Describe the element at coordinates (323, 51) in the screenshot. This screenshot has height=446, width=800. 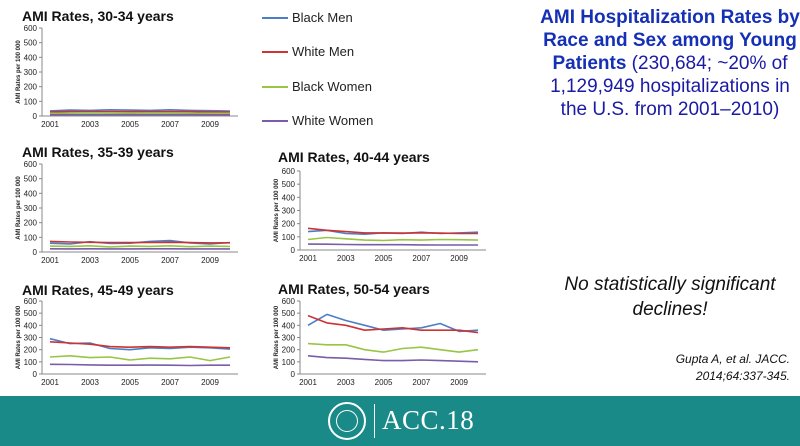
I see `legend-label-white-men: White Men` at that location.